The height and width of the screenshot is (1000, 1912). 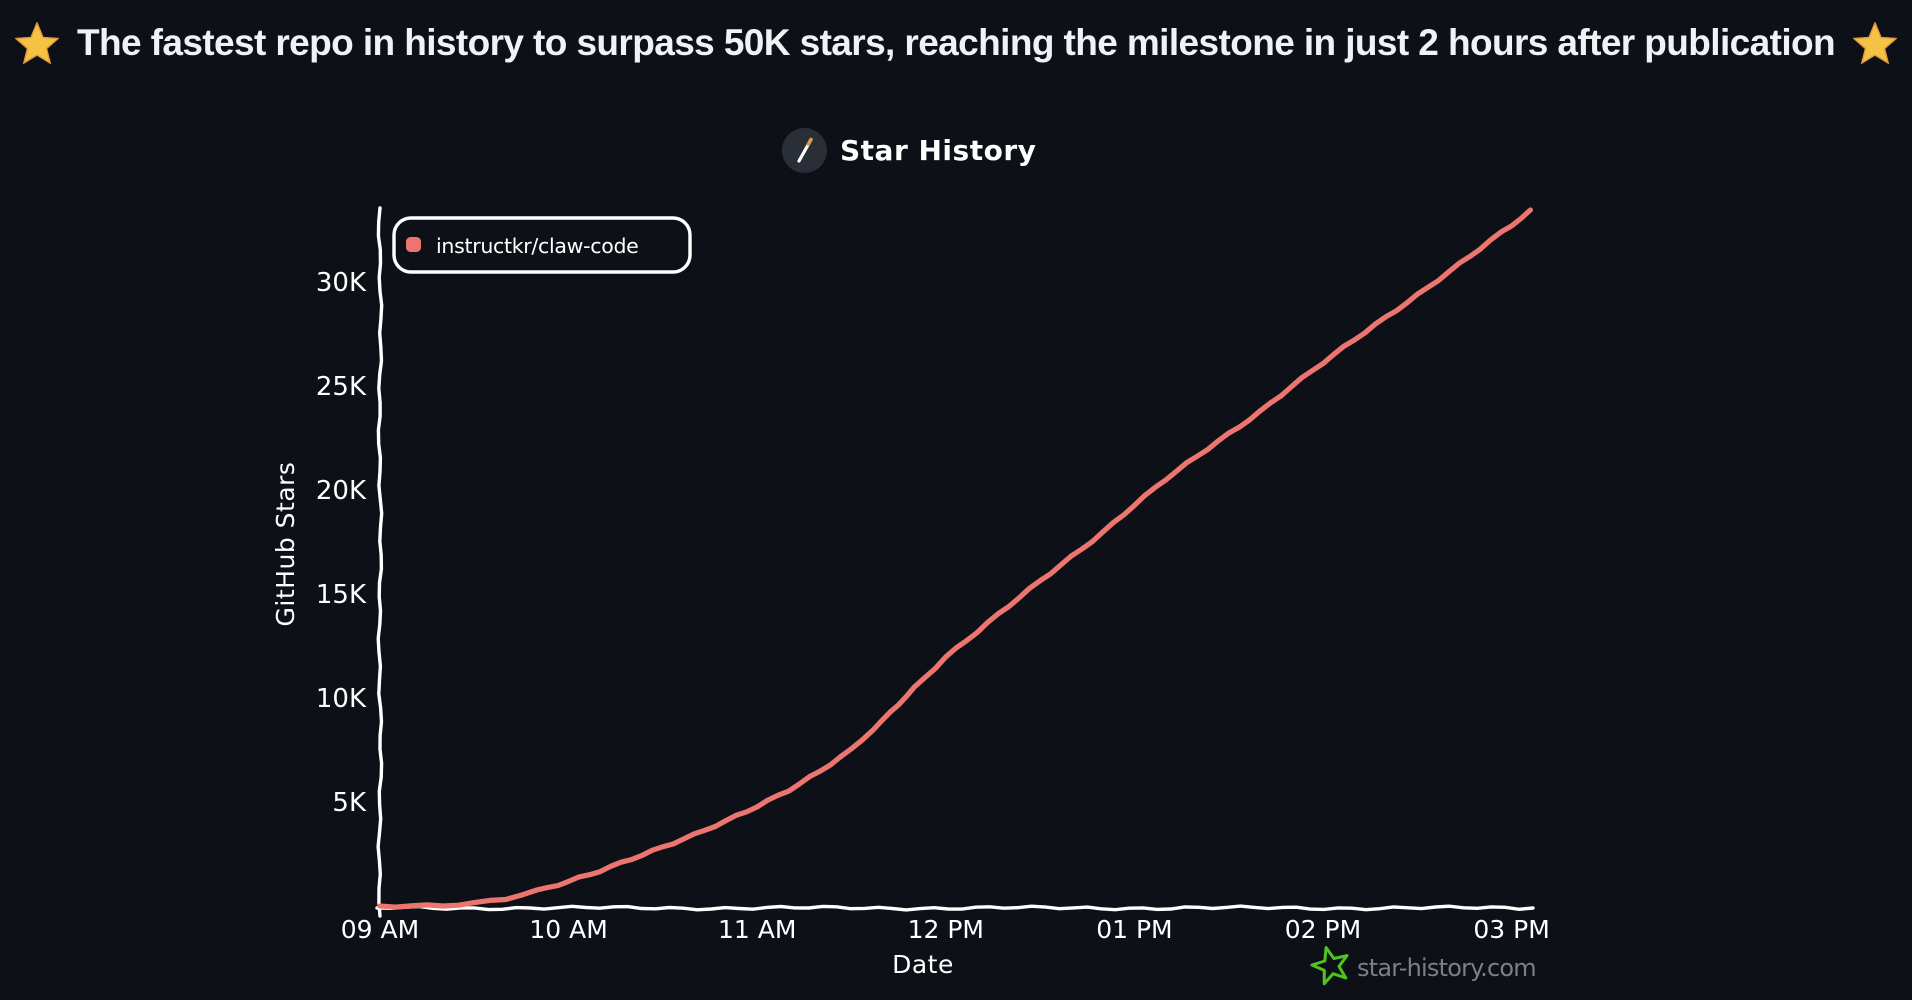 I want to click on chart-header: Star History, so click(x=909, y=150).